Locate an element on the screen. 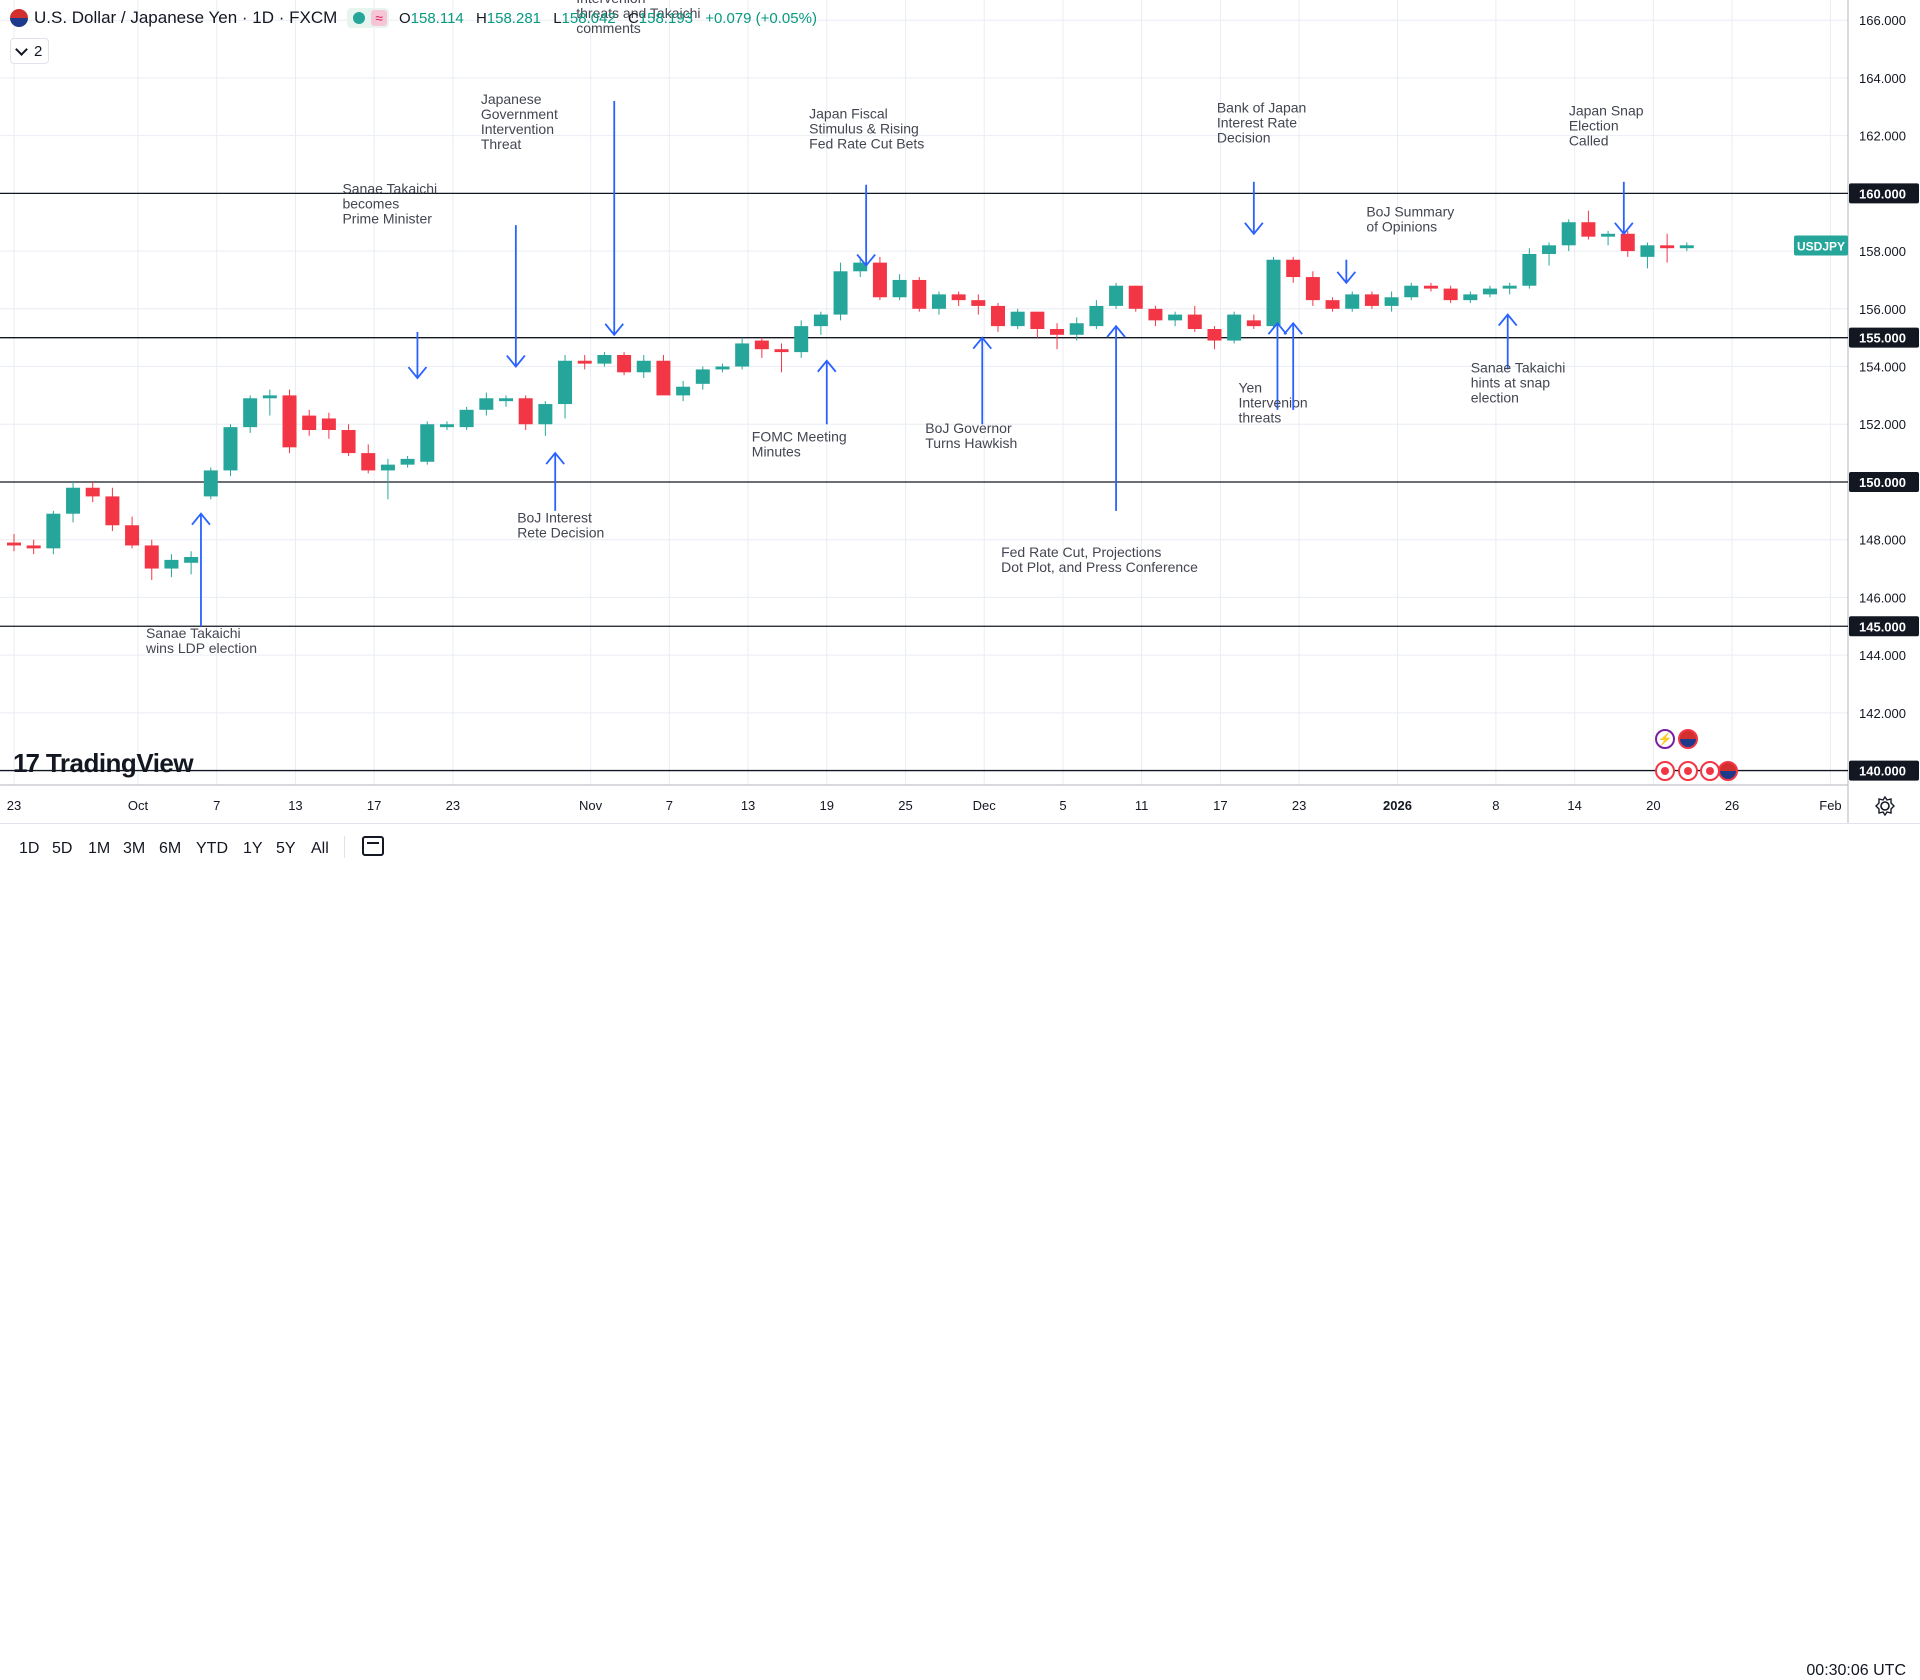 This screenshot has height=1680, width=1920. timeframe-3m: 3M is located at coordinates (134, 848).